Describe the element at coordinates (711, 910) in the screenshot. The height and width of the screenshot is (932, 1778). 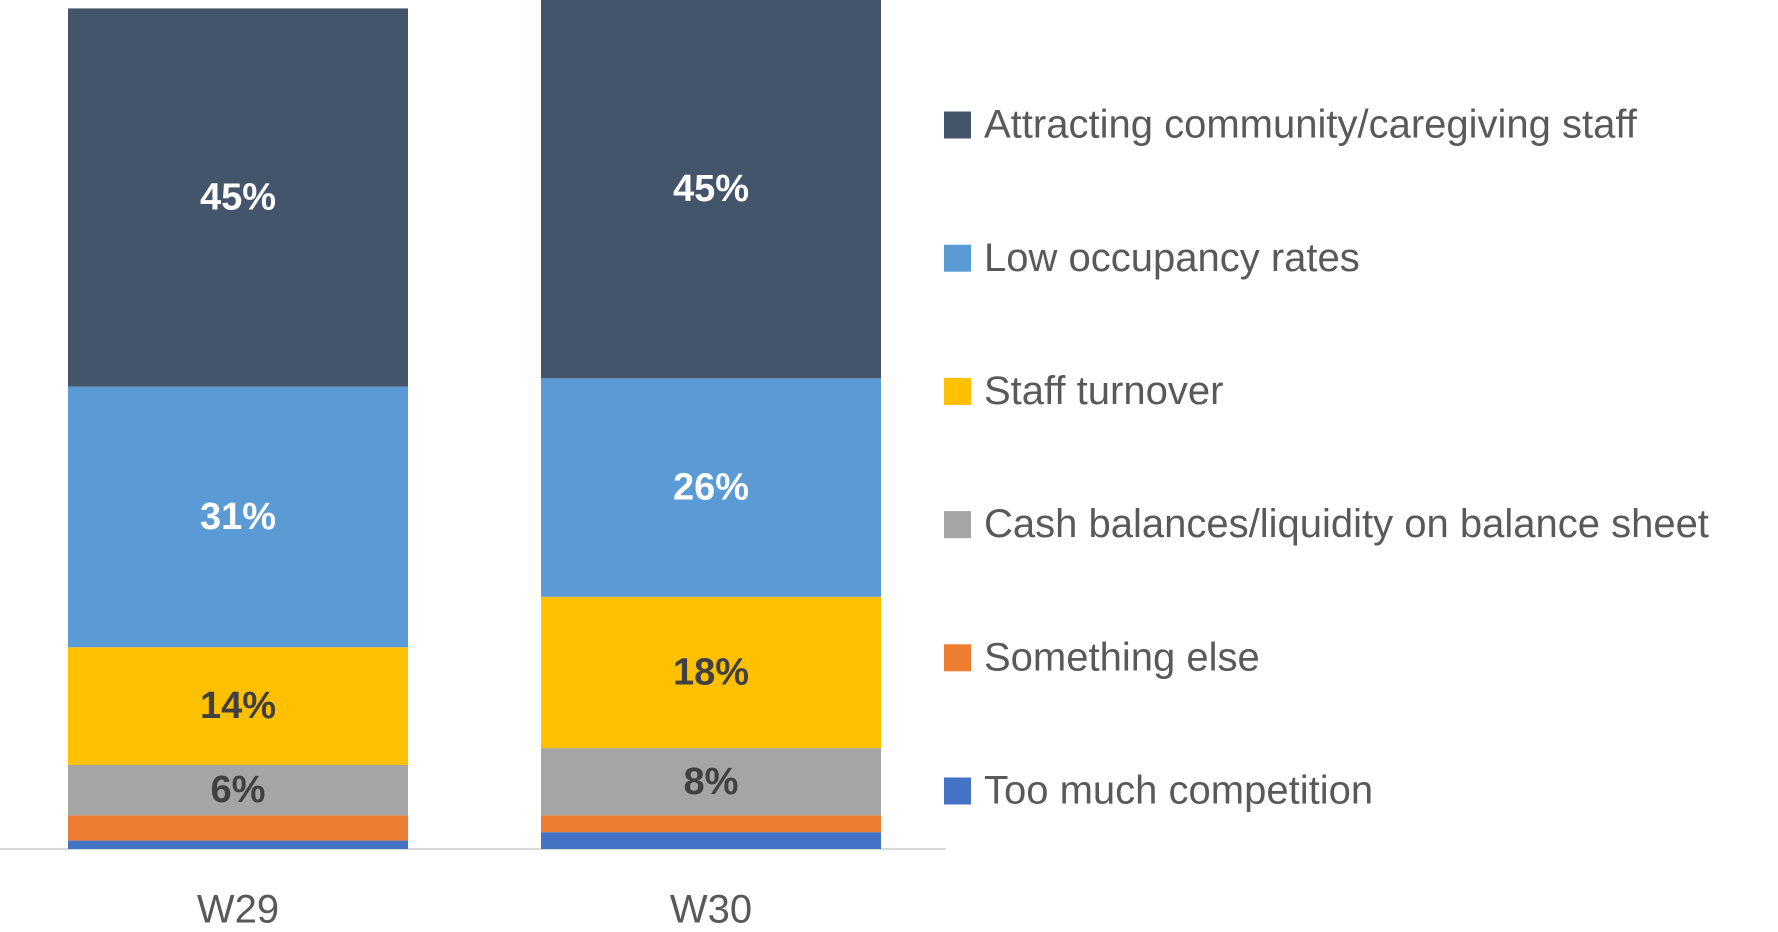
I see `x-tick-label: W30` at that location.